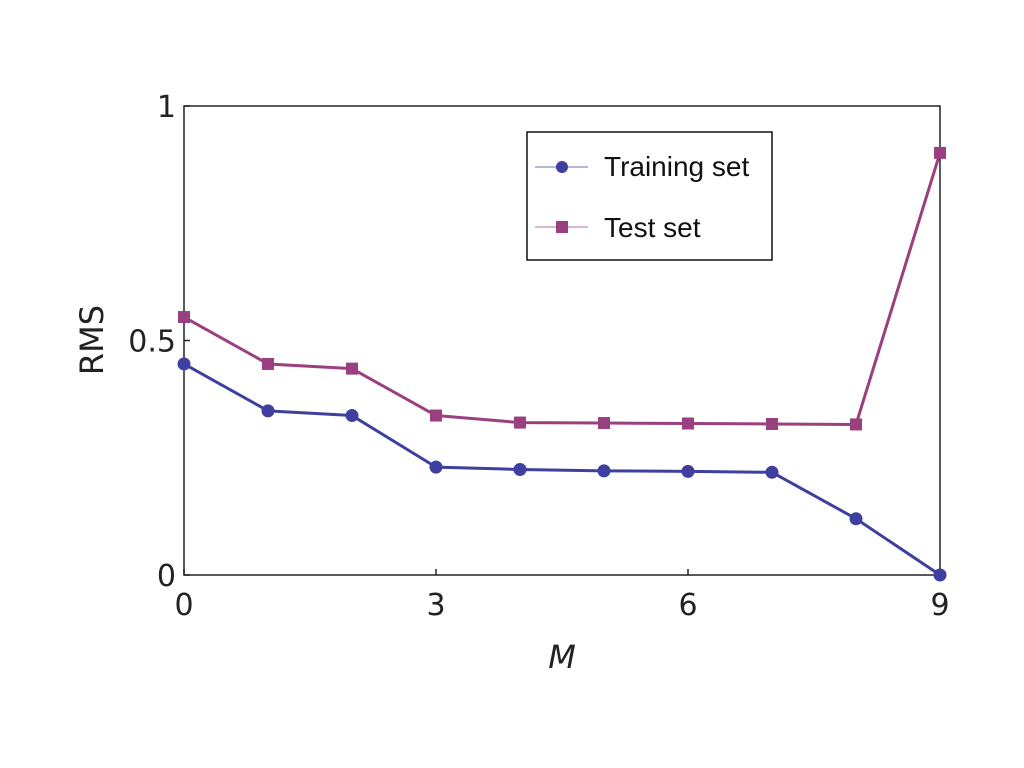 This screenshot has height=768, width=1024. Describe the element at coordinates (562, 657) in the screenshot. I see `x-axis-title: M` at that location.